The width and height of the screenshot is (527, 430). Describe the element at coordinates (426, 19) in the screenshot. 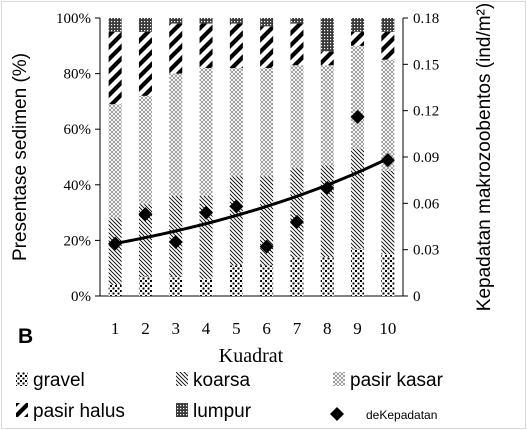

I see `y-right-tick-label: 0.18` at that location.